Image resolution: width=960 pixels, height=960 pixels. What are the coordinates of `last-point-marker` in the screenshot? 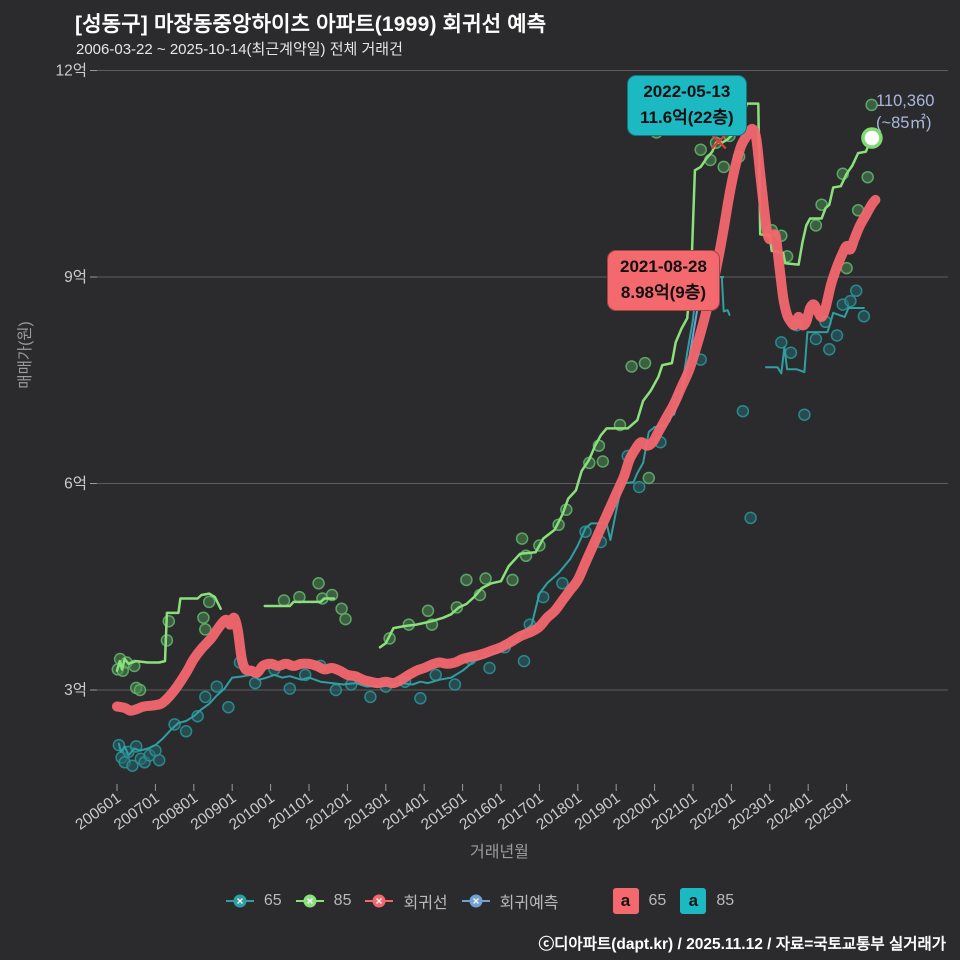 It's located at (872, 138).